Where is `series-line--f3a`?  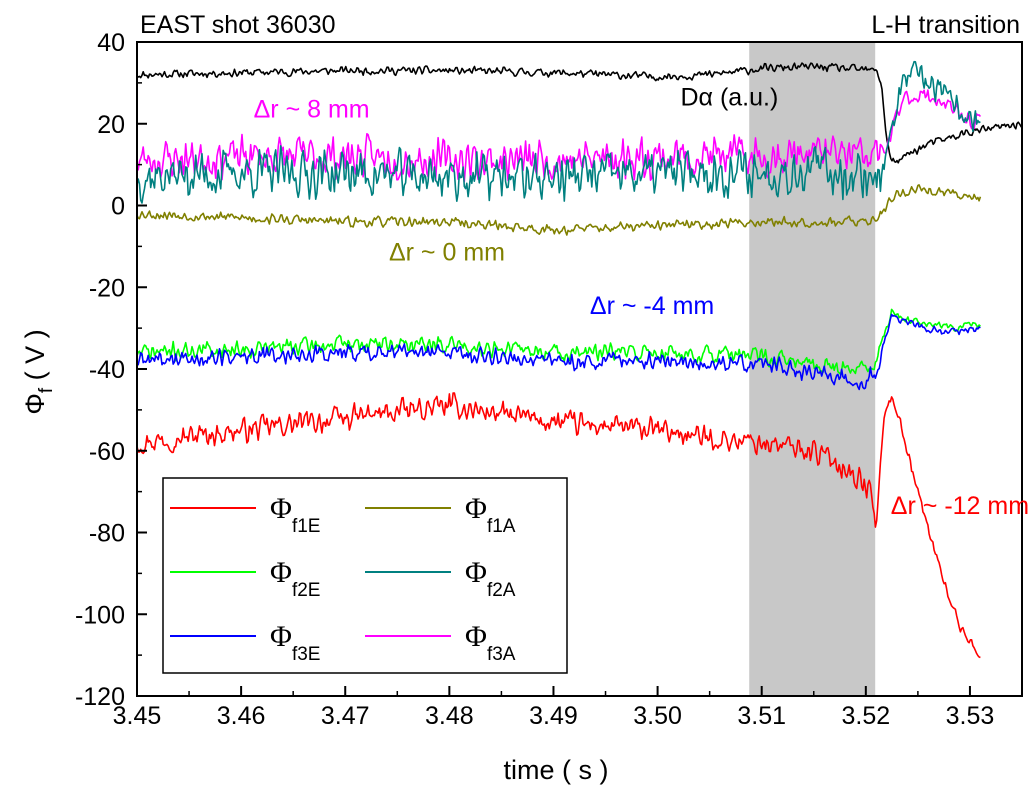
series-line--f3a is located at coordinates (559, 136).